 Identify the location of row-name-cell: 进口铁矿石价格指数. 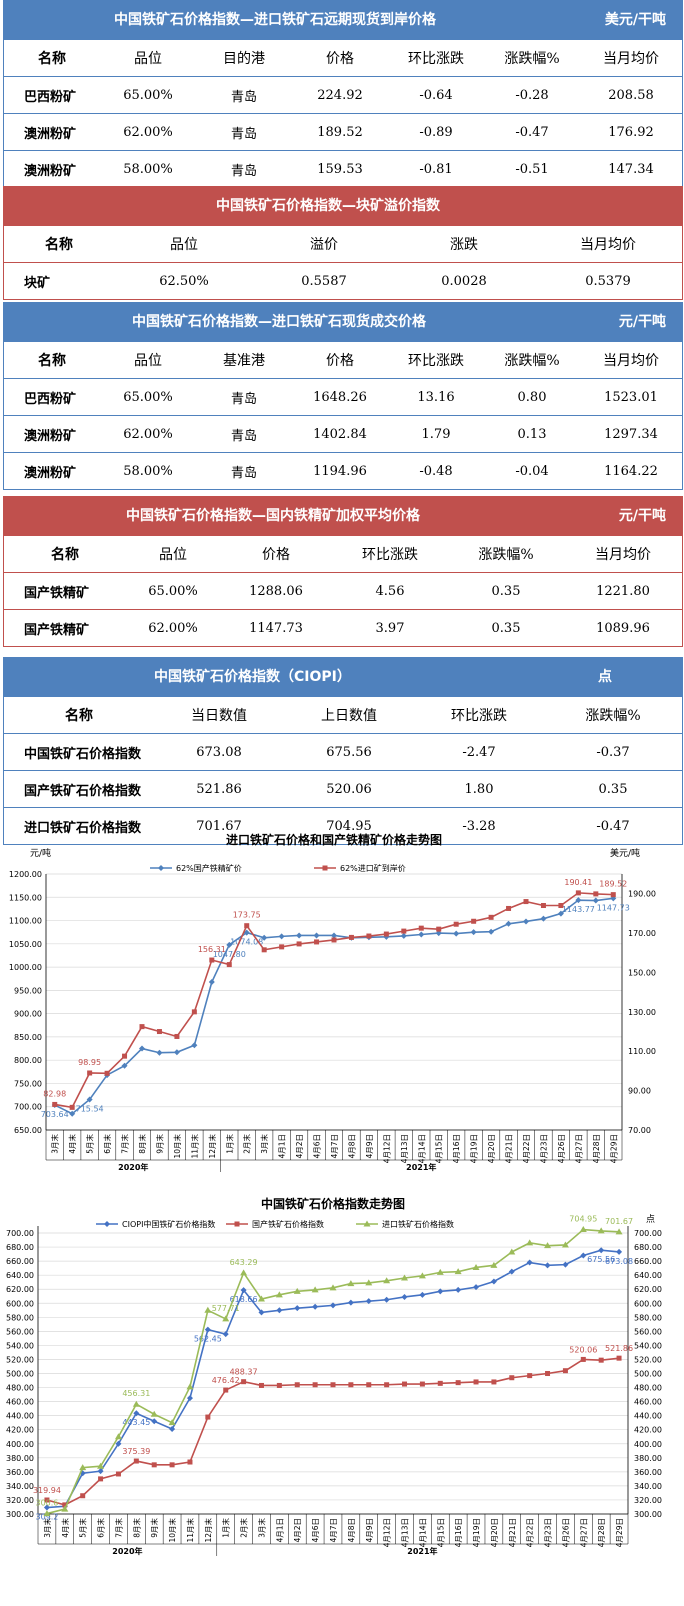
(83, 828).